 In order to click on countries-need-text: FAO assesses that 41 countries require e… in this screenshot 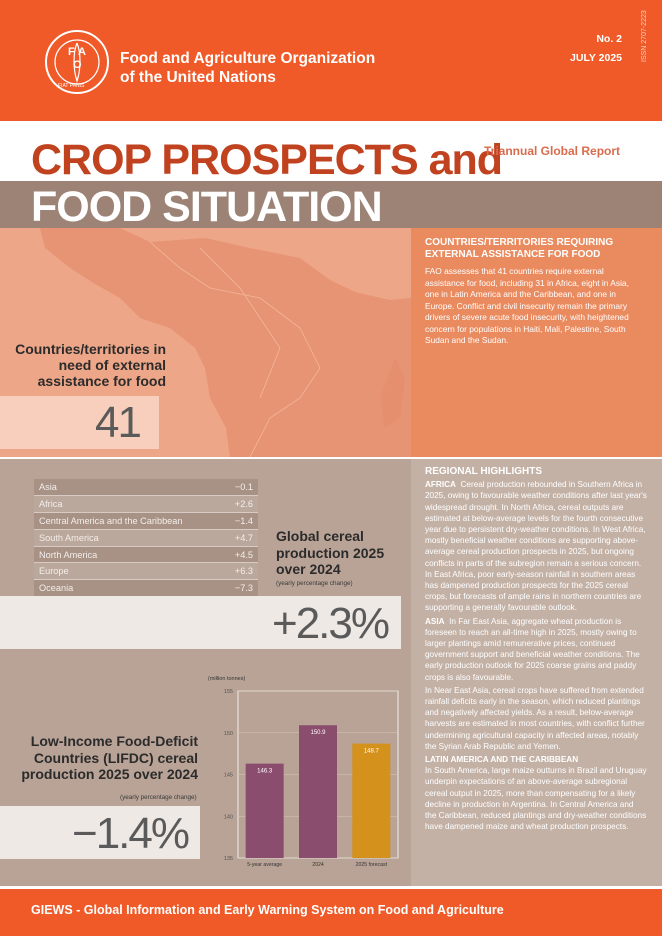, I will do `click(527, 305)`.